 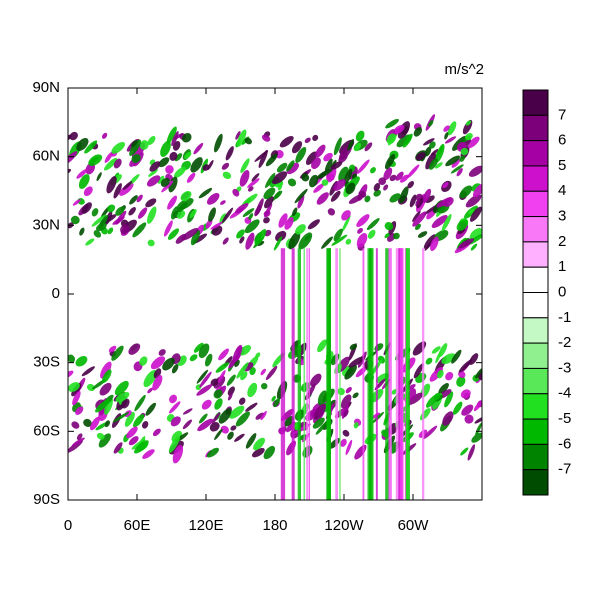 I want to click on y-tick-label: 0, so click(x=56, y=293).